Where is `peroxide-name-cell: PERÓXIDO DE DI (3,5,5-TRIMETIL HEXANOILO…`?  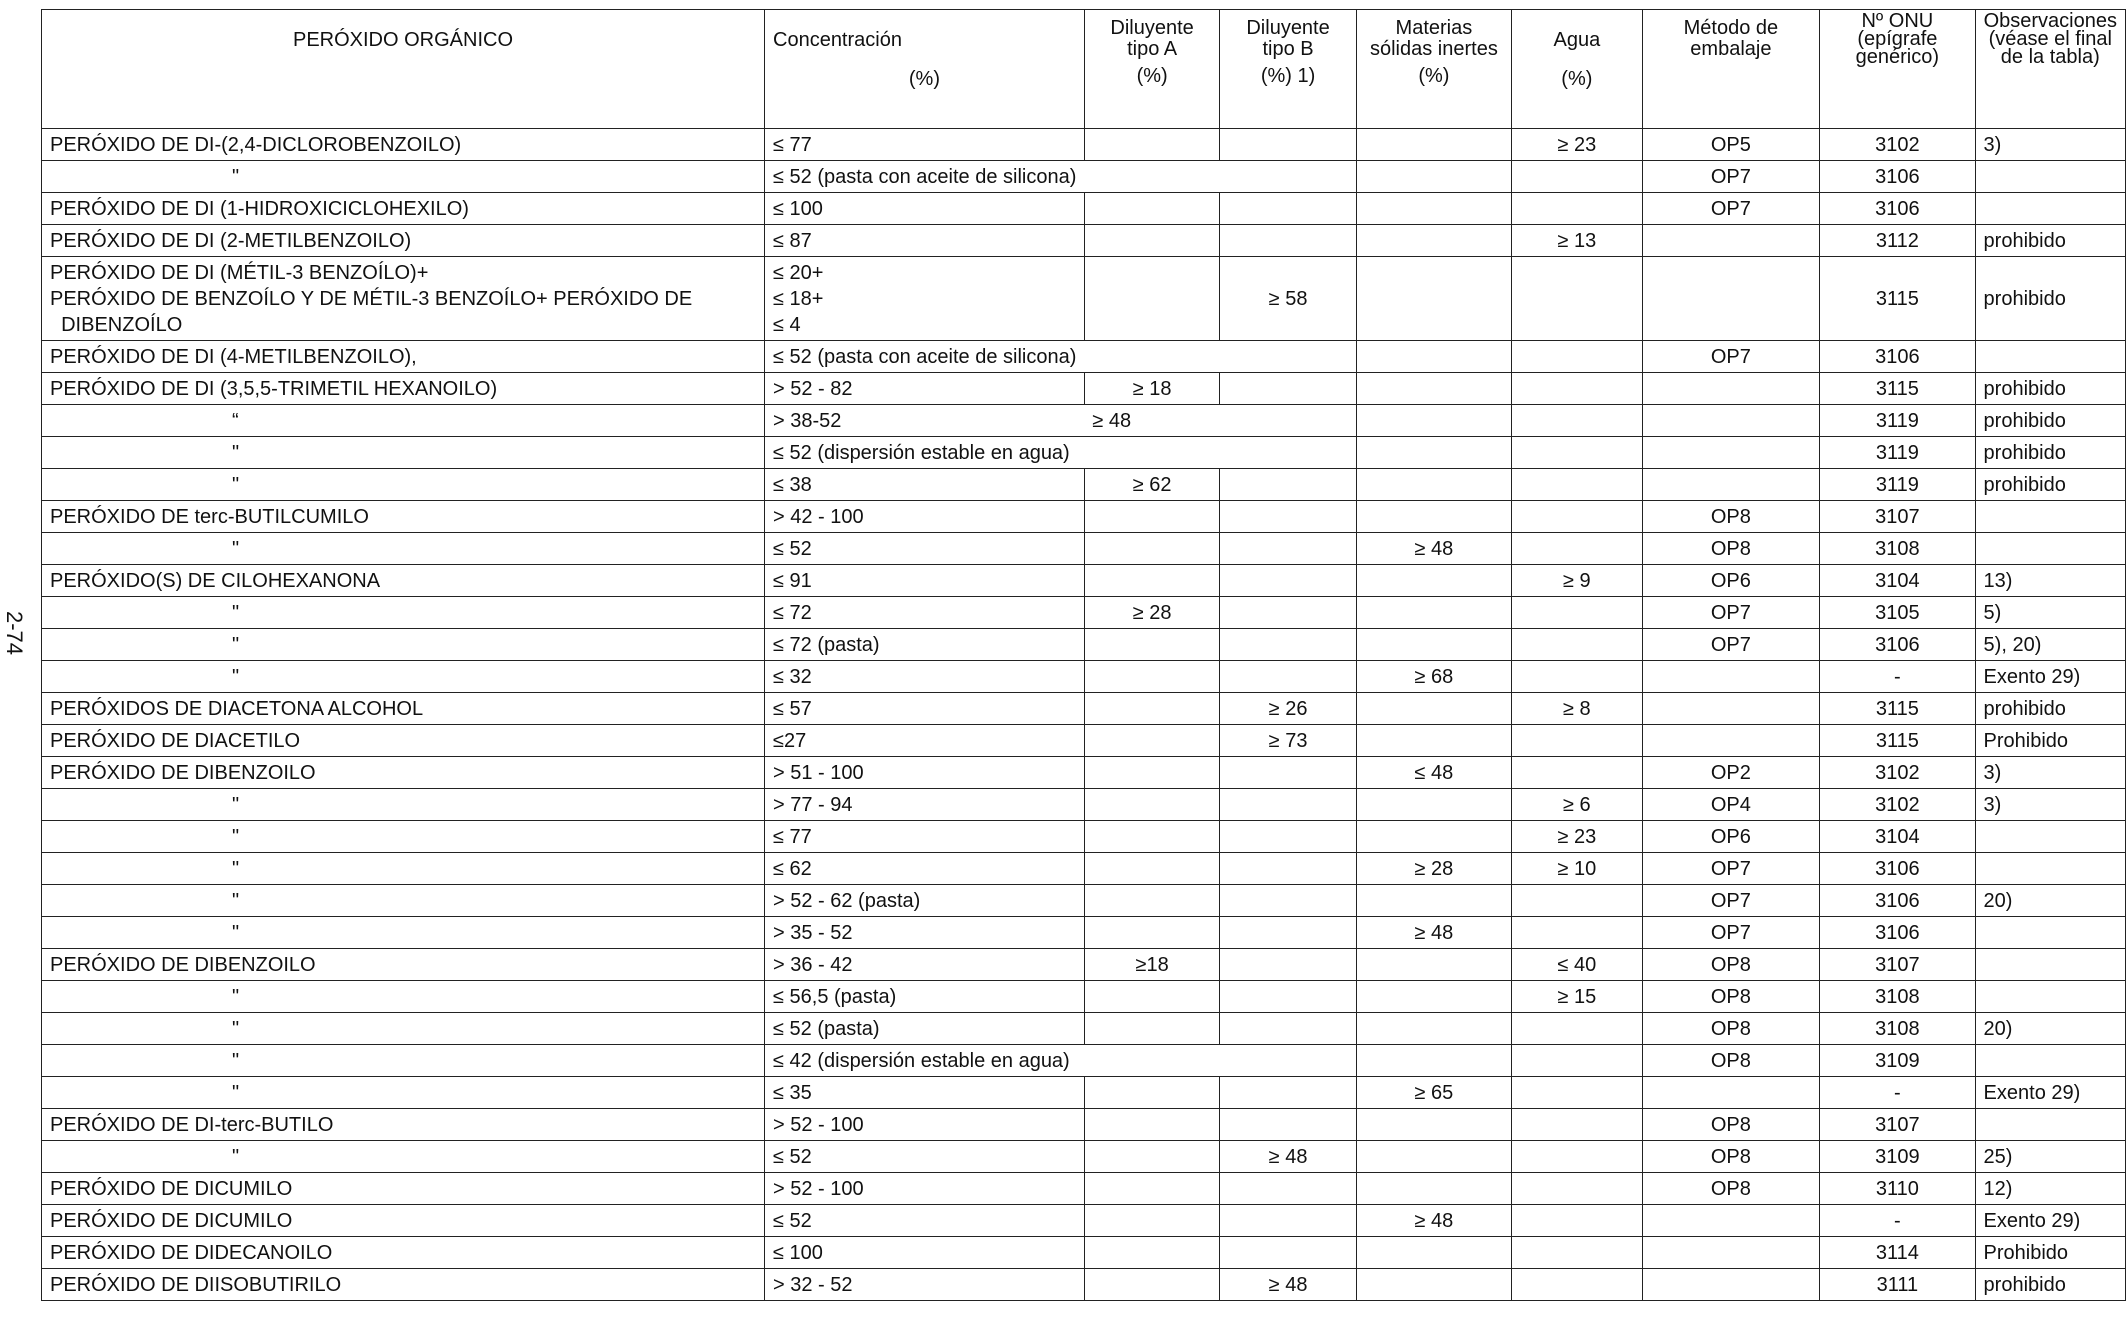 peroxide-name-cell: PERÓXIDO DE DI (3,5,5-TRIMETIL HEXANOILO… is located at coordinates (403, 388).